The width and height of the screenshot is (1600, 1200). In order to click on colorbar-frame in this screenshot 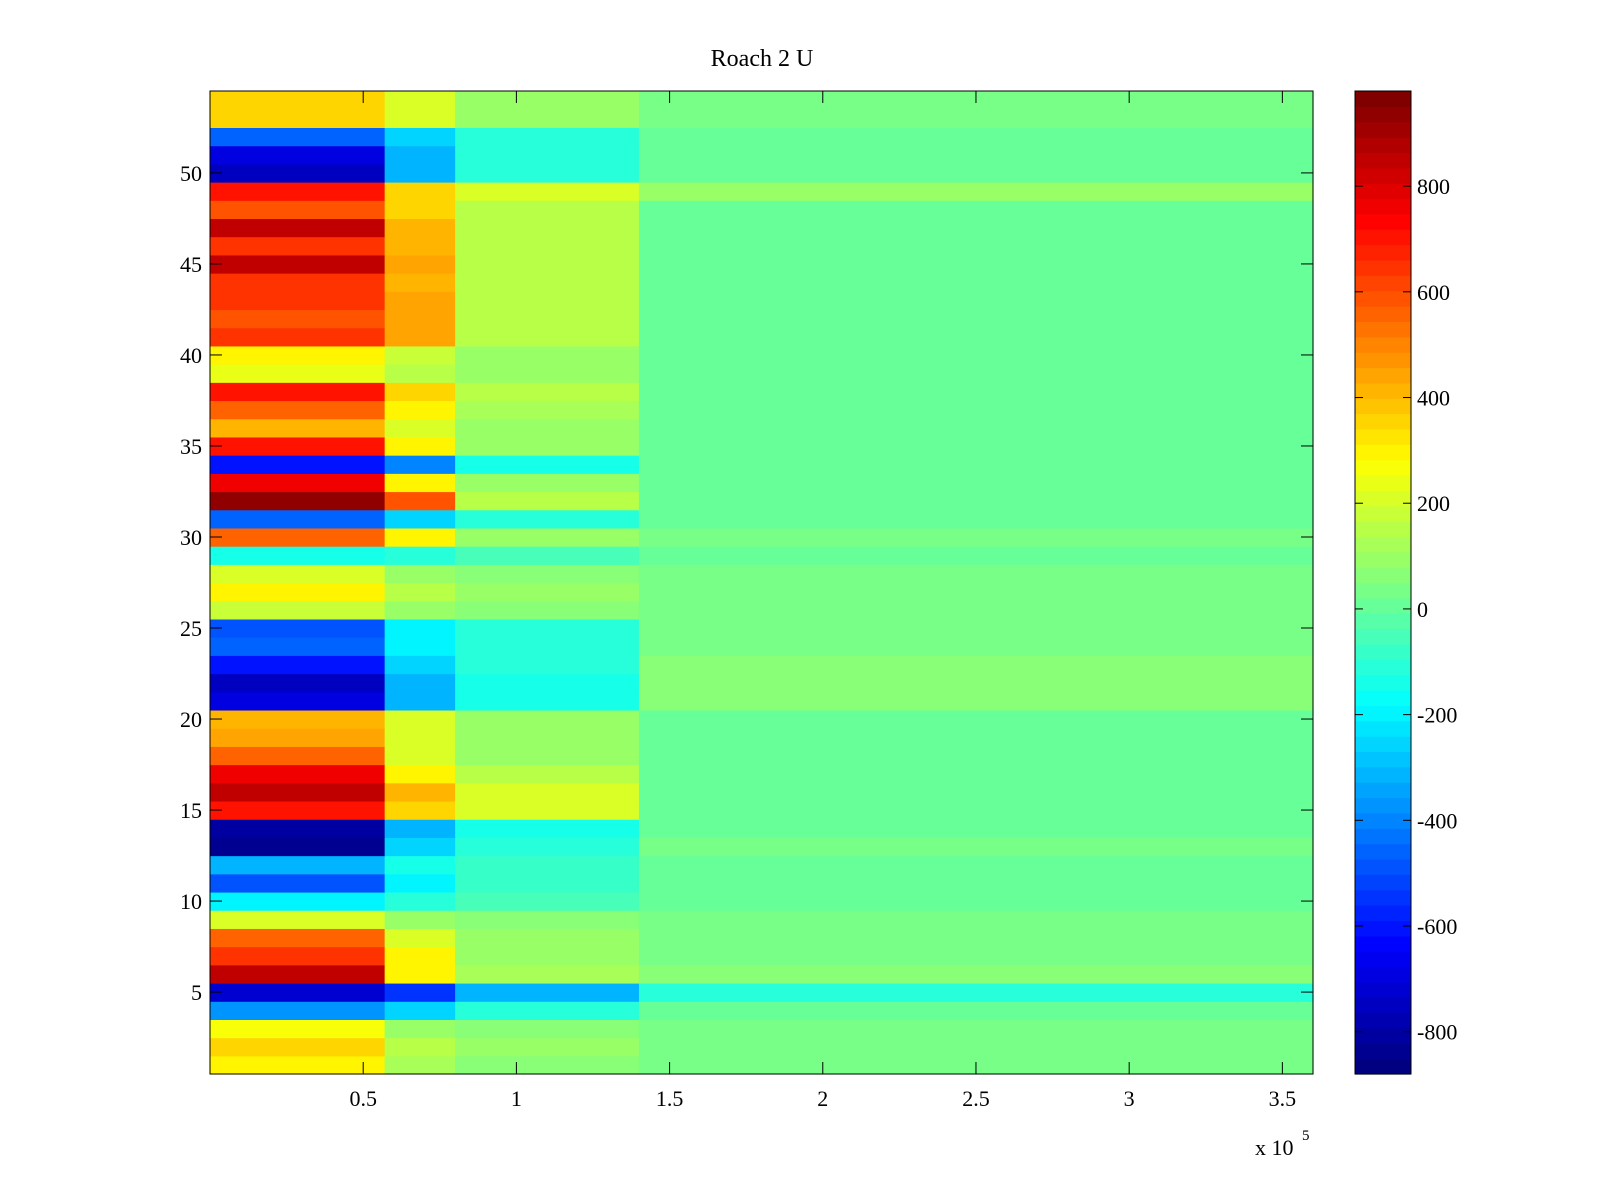, I will do `click(1383, 582)`.